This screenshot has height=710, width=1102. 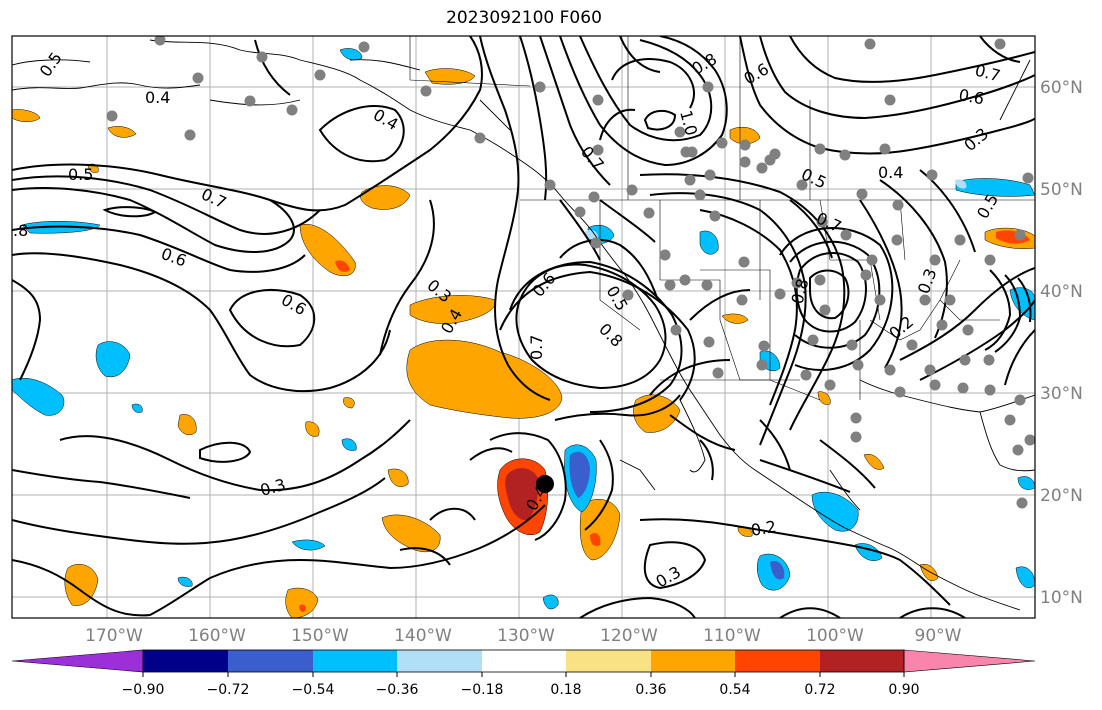 What do you see at coordinates (228, 690) in the screenshot?
I see `colorbar-tick-label: −0.72` at bounding box center [228, 690].